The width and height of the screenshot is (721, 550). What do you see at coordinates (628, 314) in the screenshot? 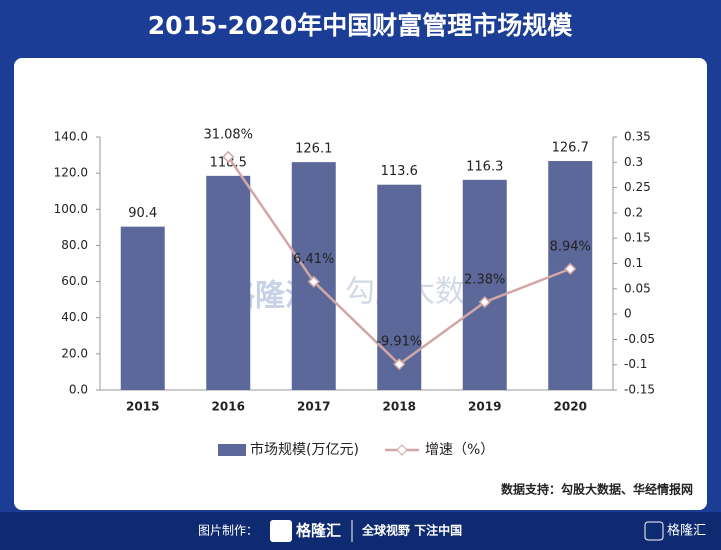
I see `y2-tick-label: 0` at bounding box center [628, 314].